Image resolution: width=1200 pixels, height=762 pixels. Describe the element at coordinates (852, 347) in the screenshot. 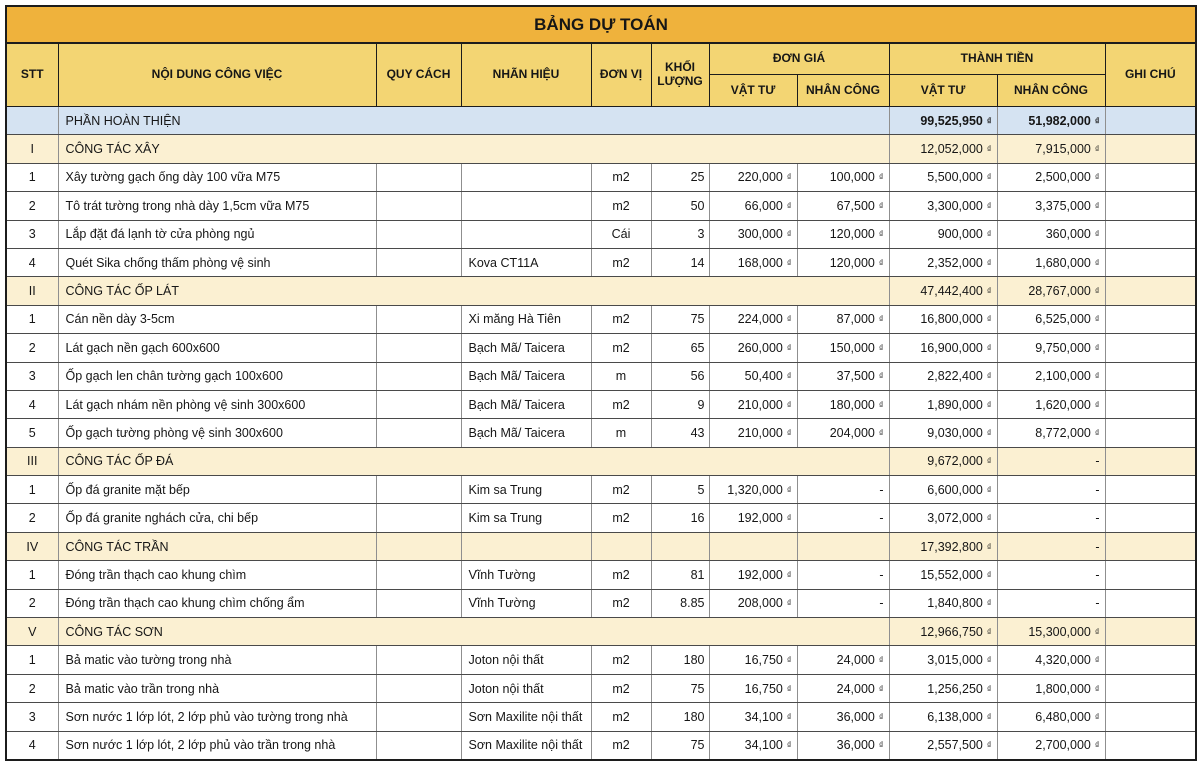

I see `amount-value: 150,000` at that location.